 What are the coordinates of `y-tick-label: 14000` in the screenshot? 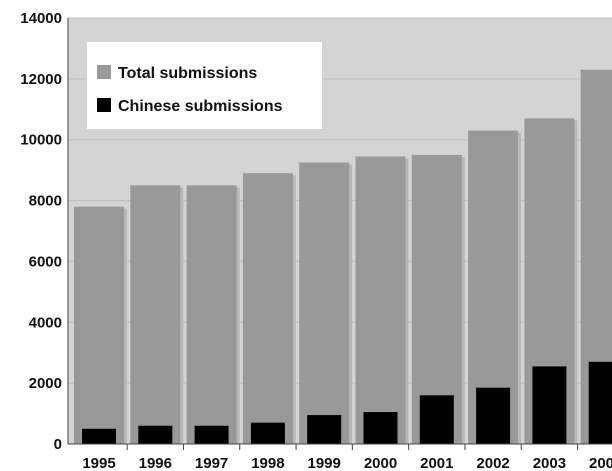 It's located at (41, 18).